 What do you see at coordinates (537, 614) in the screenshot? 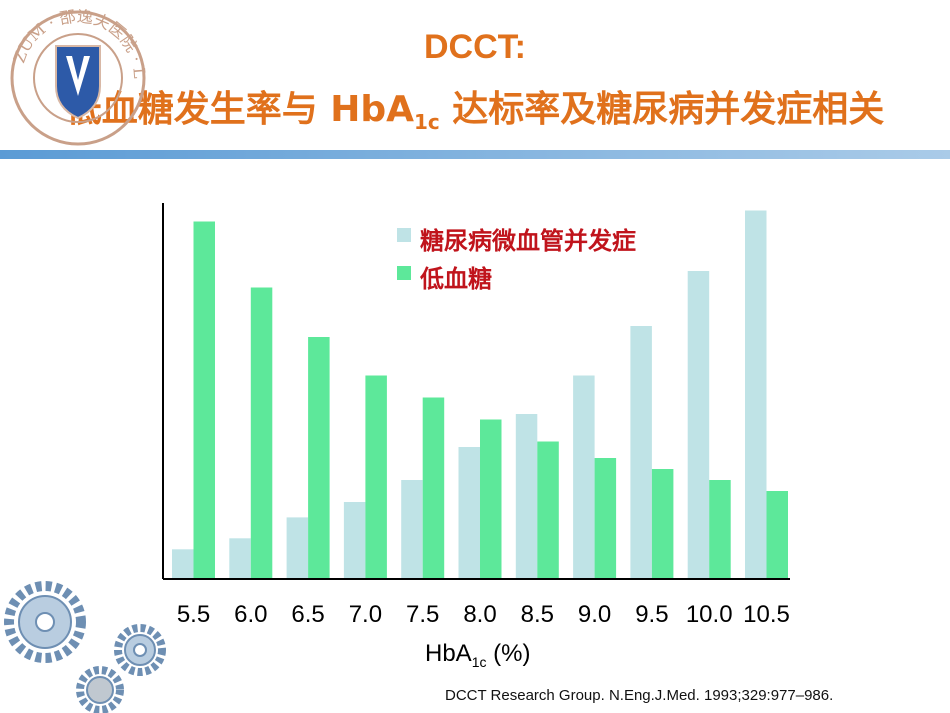
I see `x-tick-label: 8.5` at bounding box center [537, 614].